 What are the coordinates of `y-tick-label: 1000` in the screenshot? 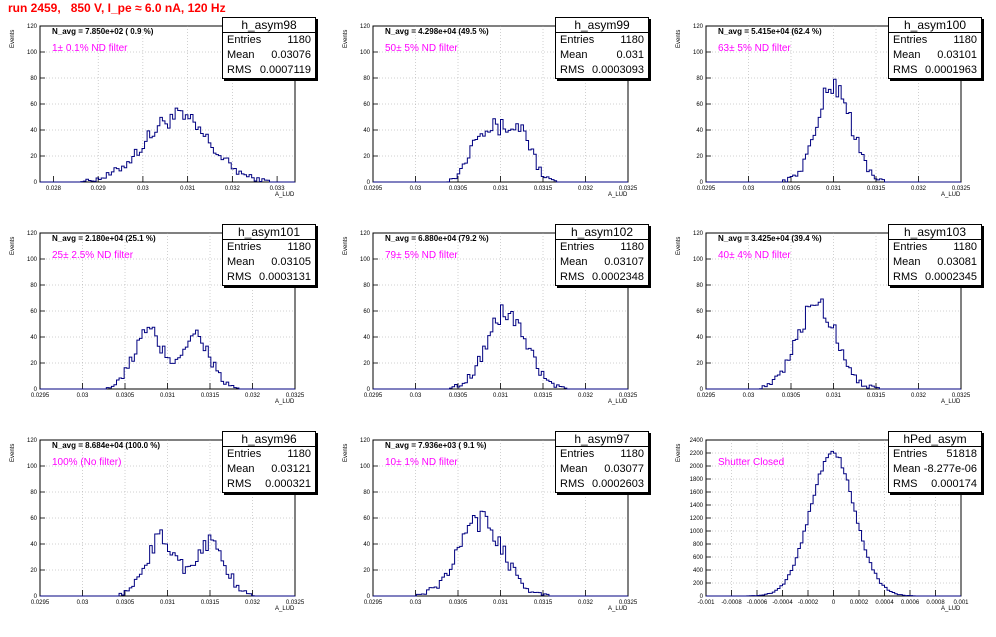 It's located at (697, 532).